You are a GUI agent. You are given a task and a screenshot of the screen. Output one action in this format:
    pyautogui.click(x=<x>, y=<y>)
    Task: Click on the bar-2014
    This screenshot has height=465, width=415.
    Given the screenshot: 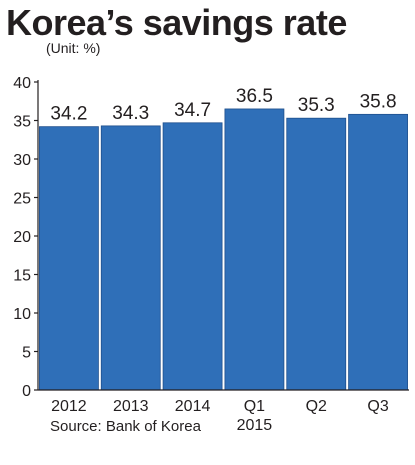 What is the action you would take?
    pyautogui.click(x=192, y=256)
    